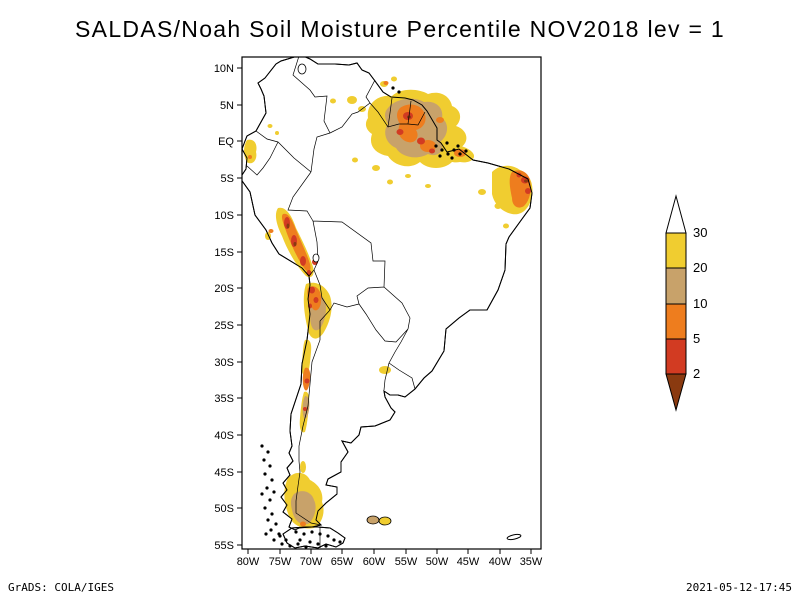  What do you see at coordinates (314, 537) in the screenshot?
I see `tierra-del-fuego` at bounding box center [314, 537].